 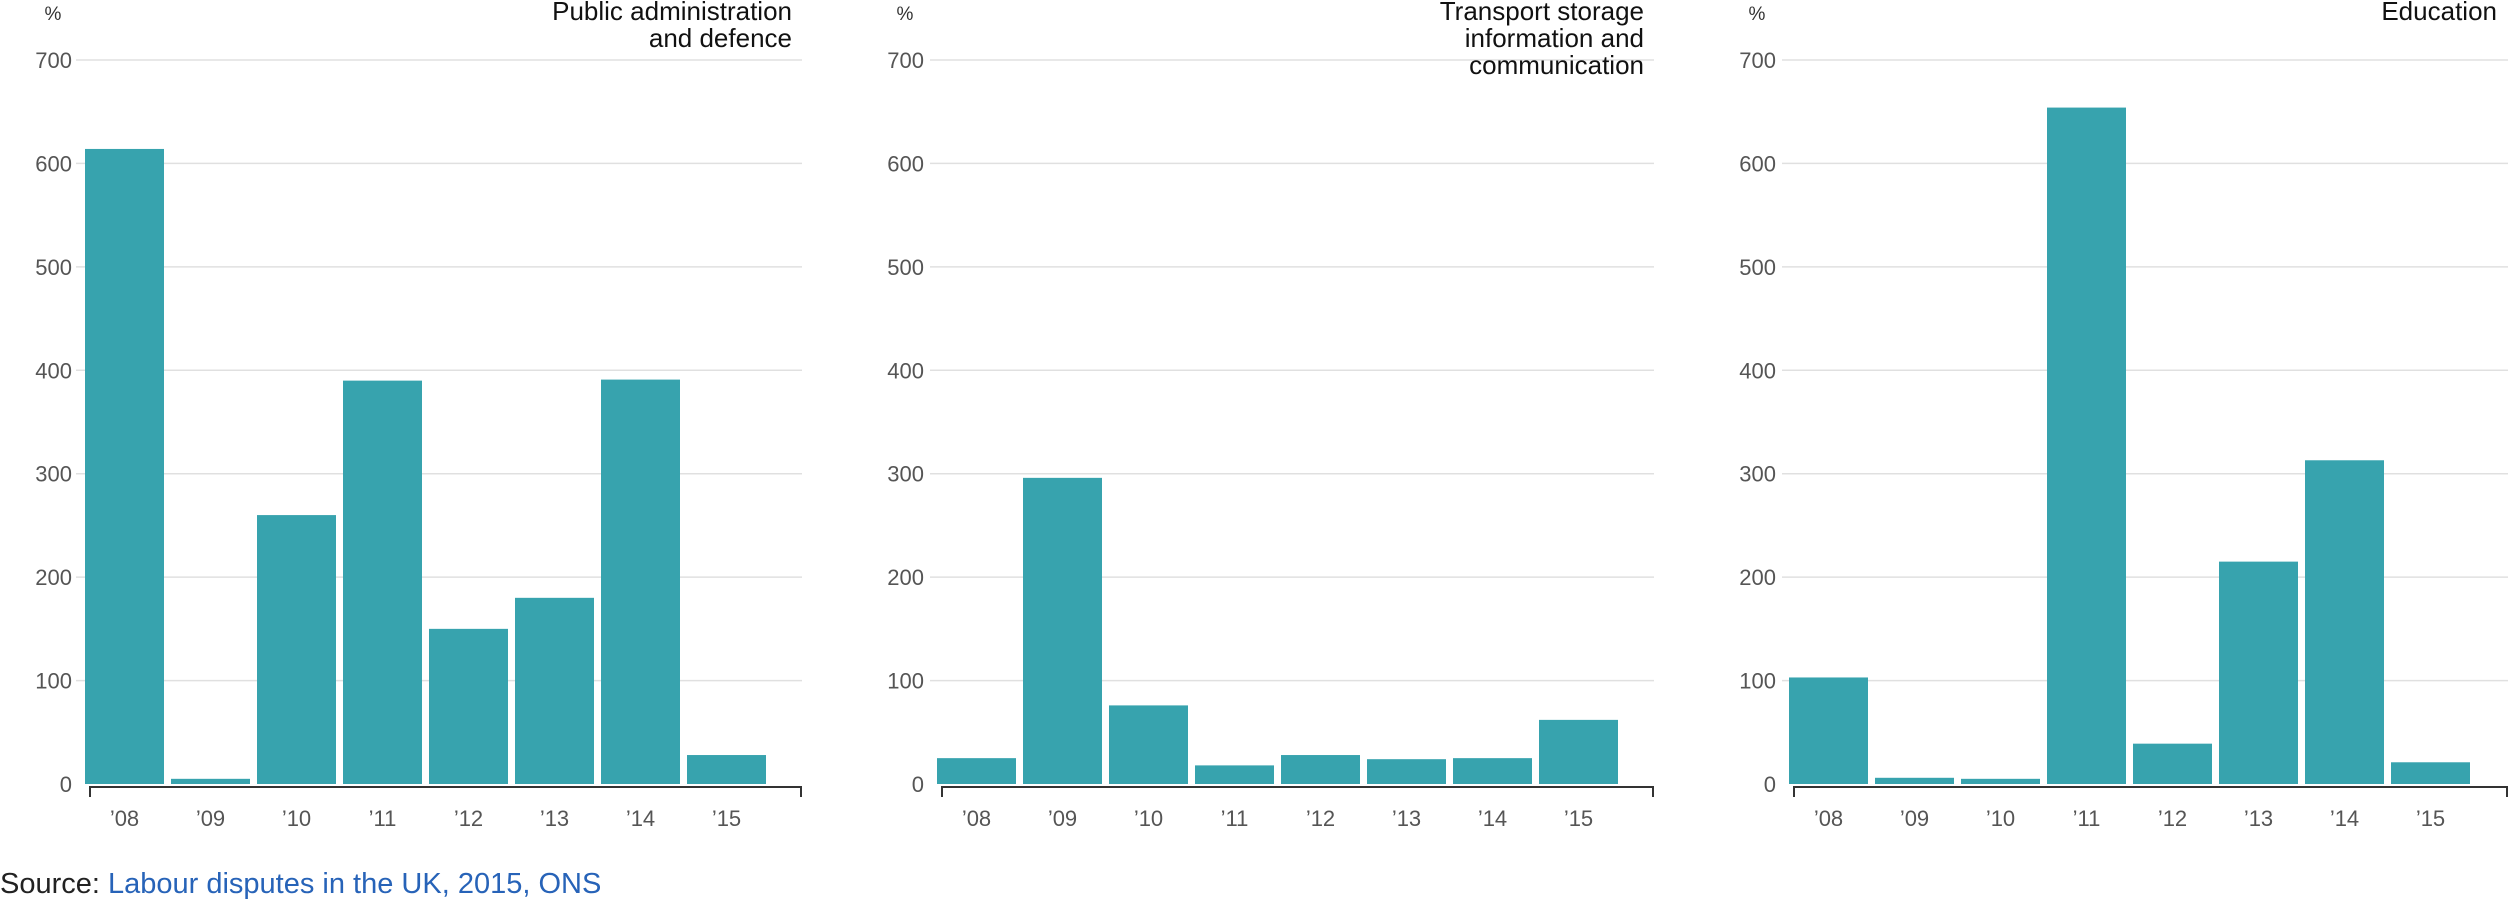 What do you see at coordinates (54, 884) in the screenshot?
I see `source-prefix: Source:` at bounding box center [54, 884].